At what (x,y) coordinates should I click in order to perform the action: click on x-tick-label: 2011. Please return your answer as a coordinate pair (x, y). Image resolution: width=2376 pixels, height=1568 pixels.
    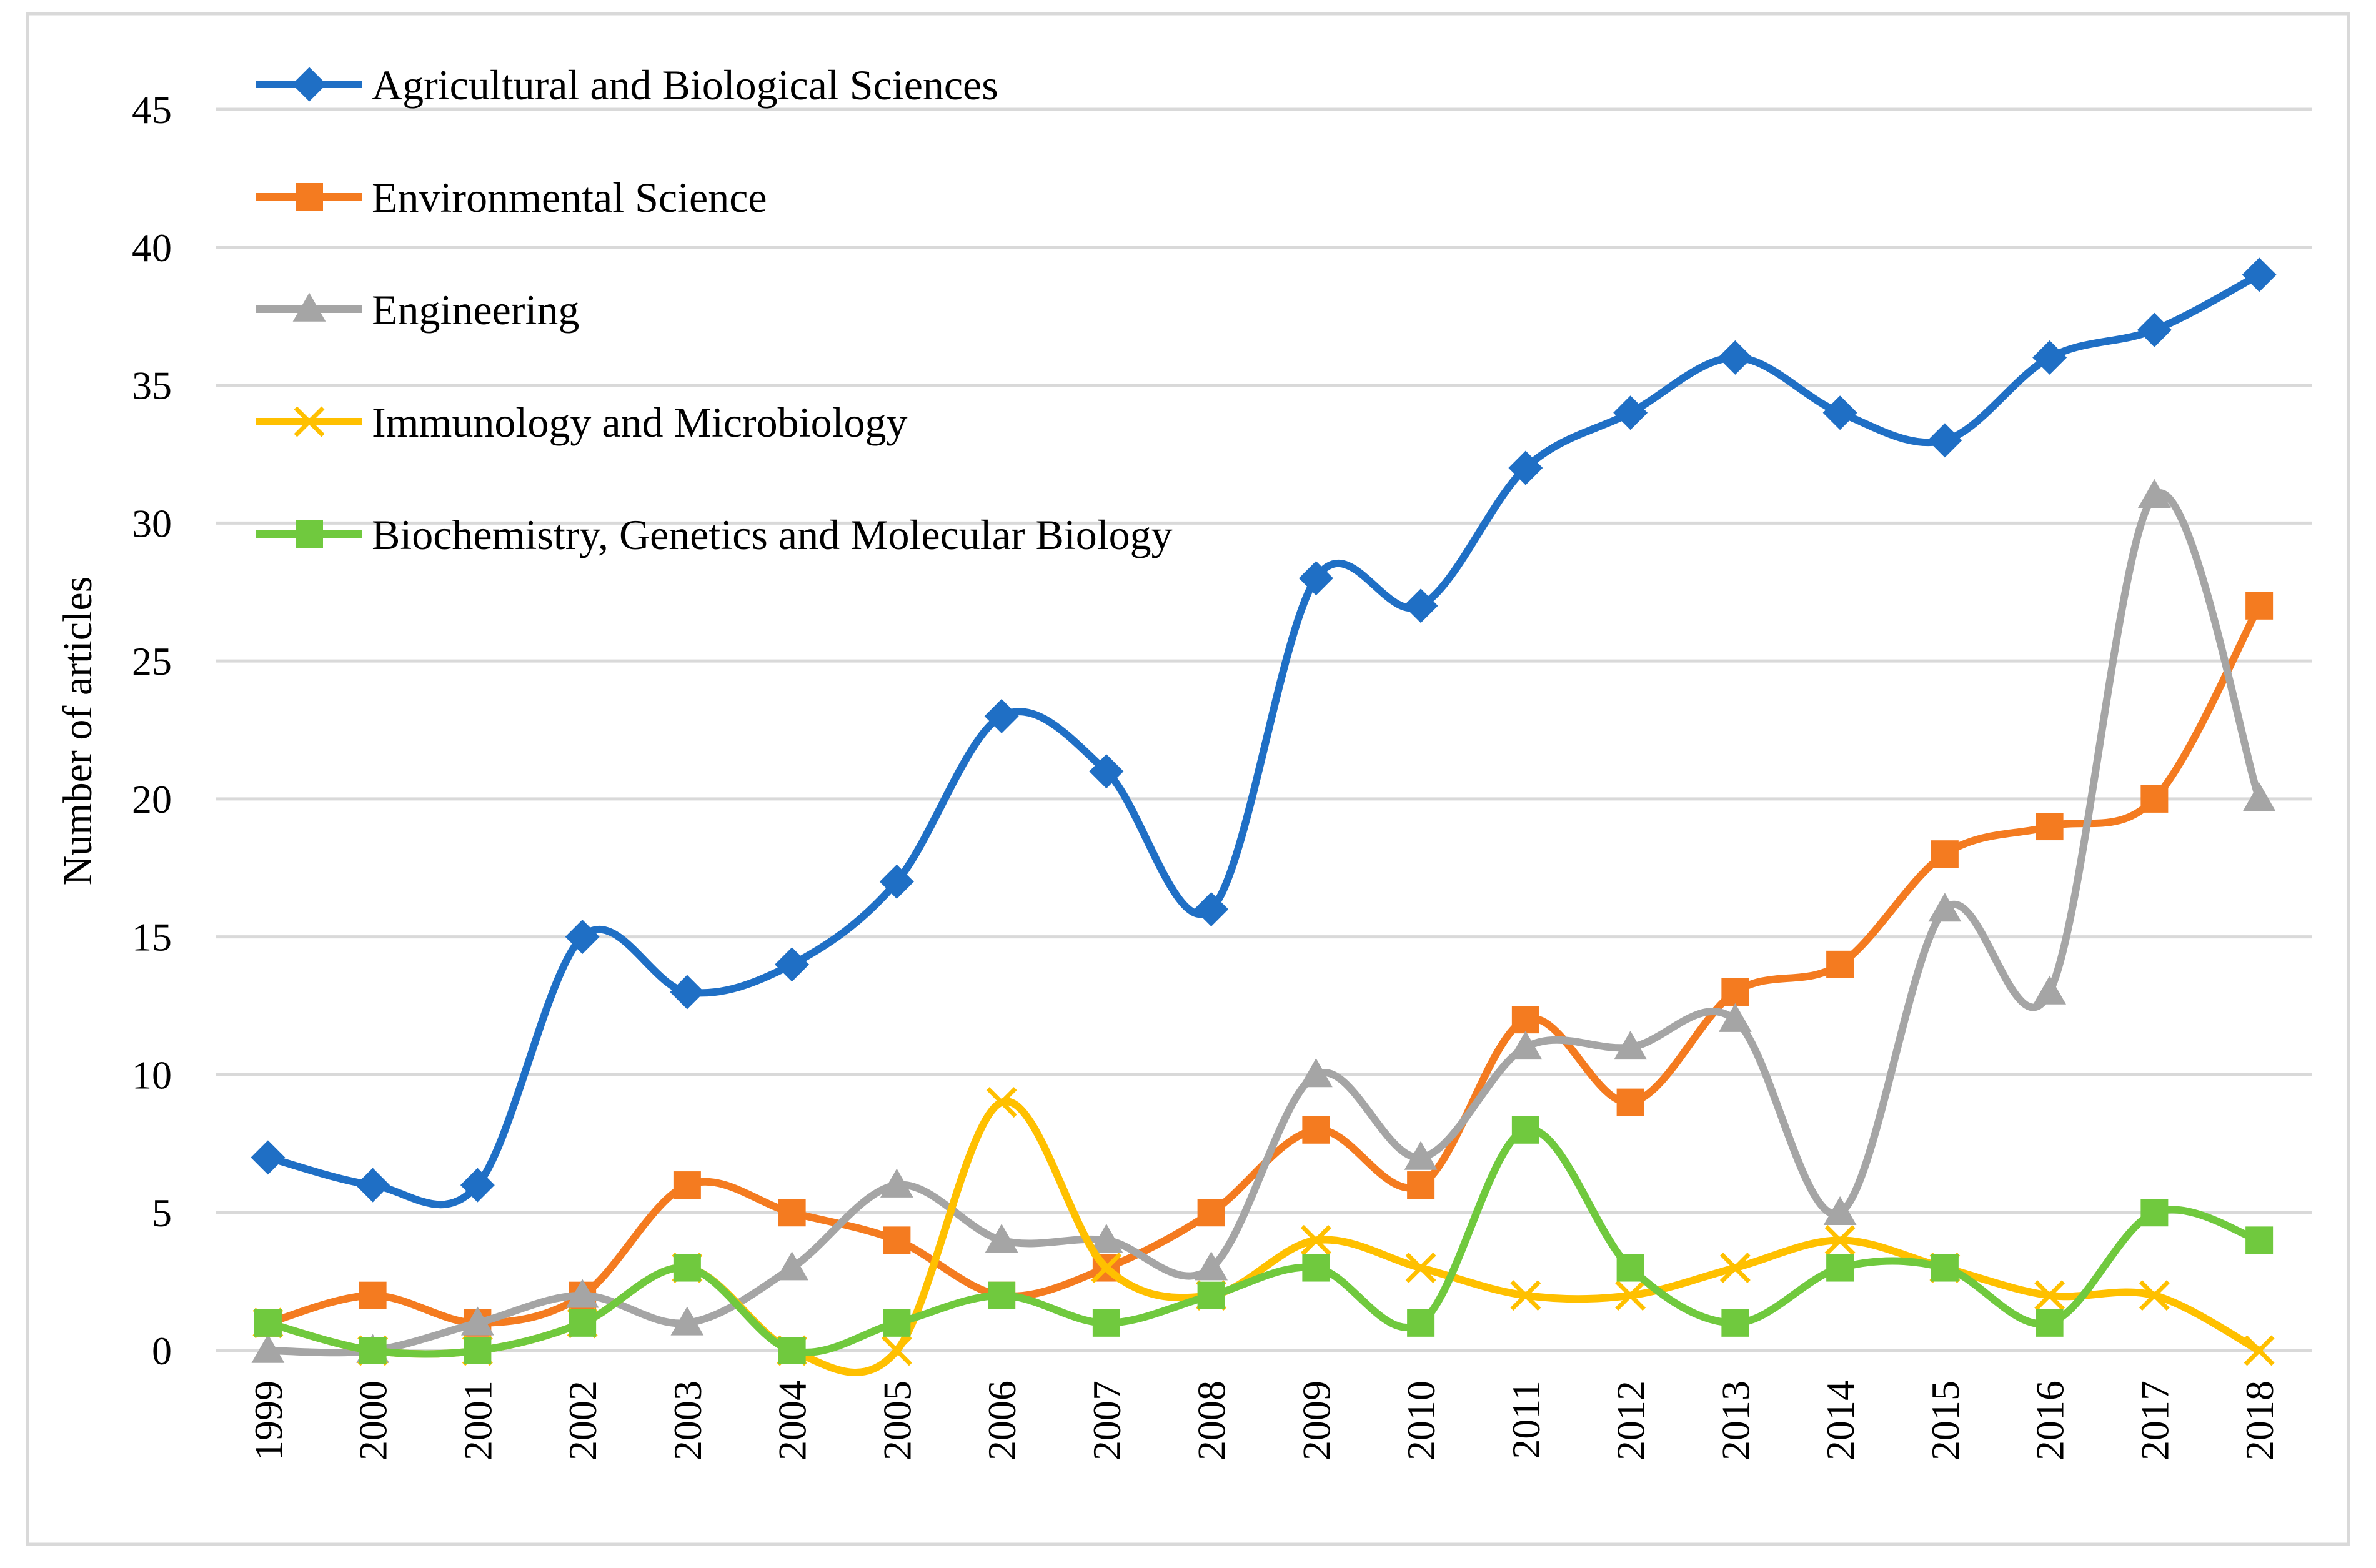
    Looking at the image, I should click on (1526, 1420).